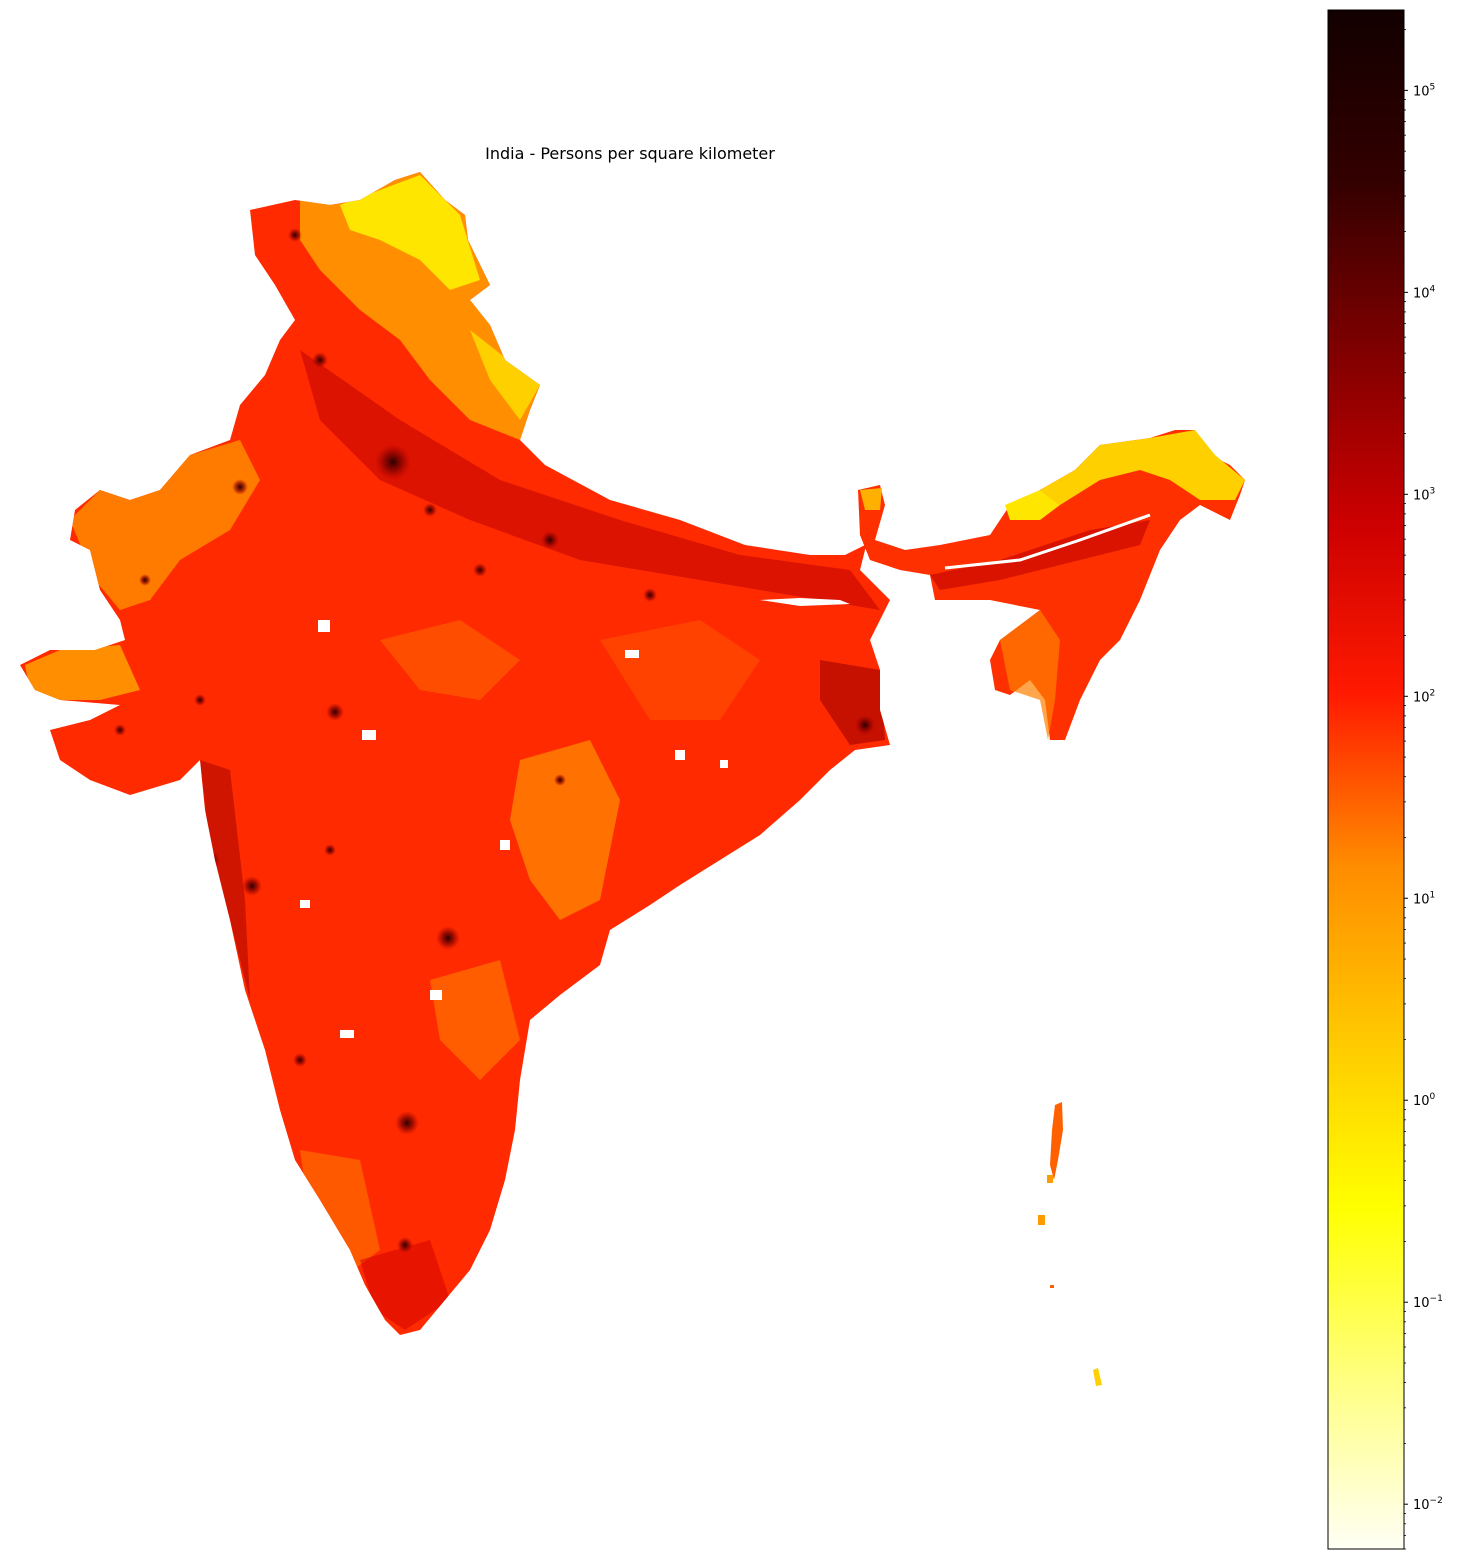 The height and width of the screenshot is (1560, 1457). Describe the element at coordinates (1433, 289) in the screenshot. I see `colorbar-tick-exponent: 4` at that location.